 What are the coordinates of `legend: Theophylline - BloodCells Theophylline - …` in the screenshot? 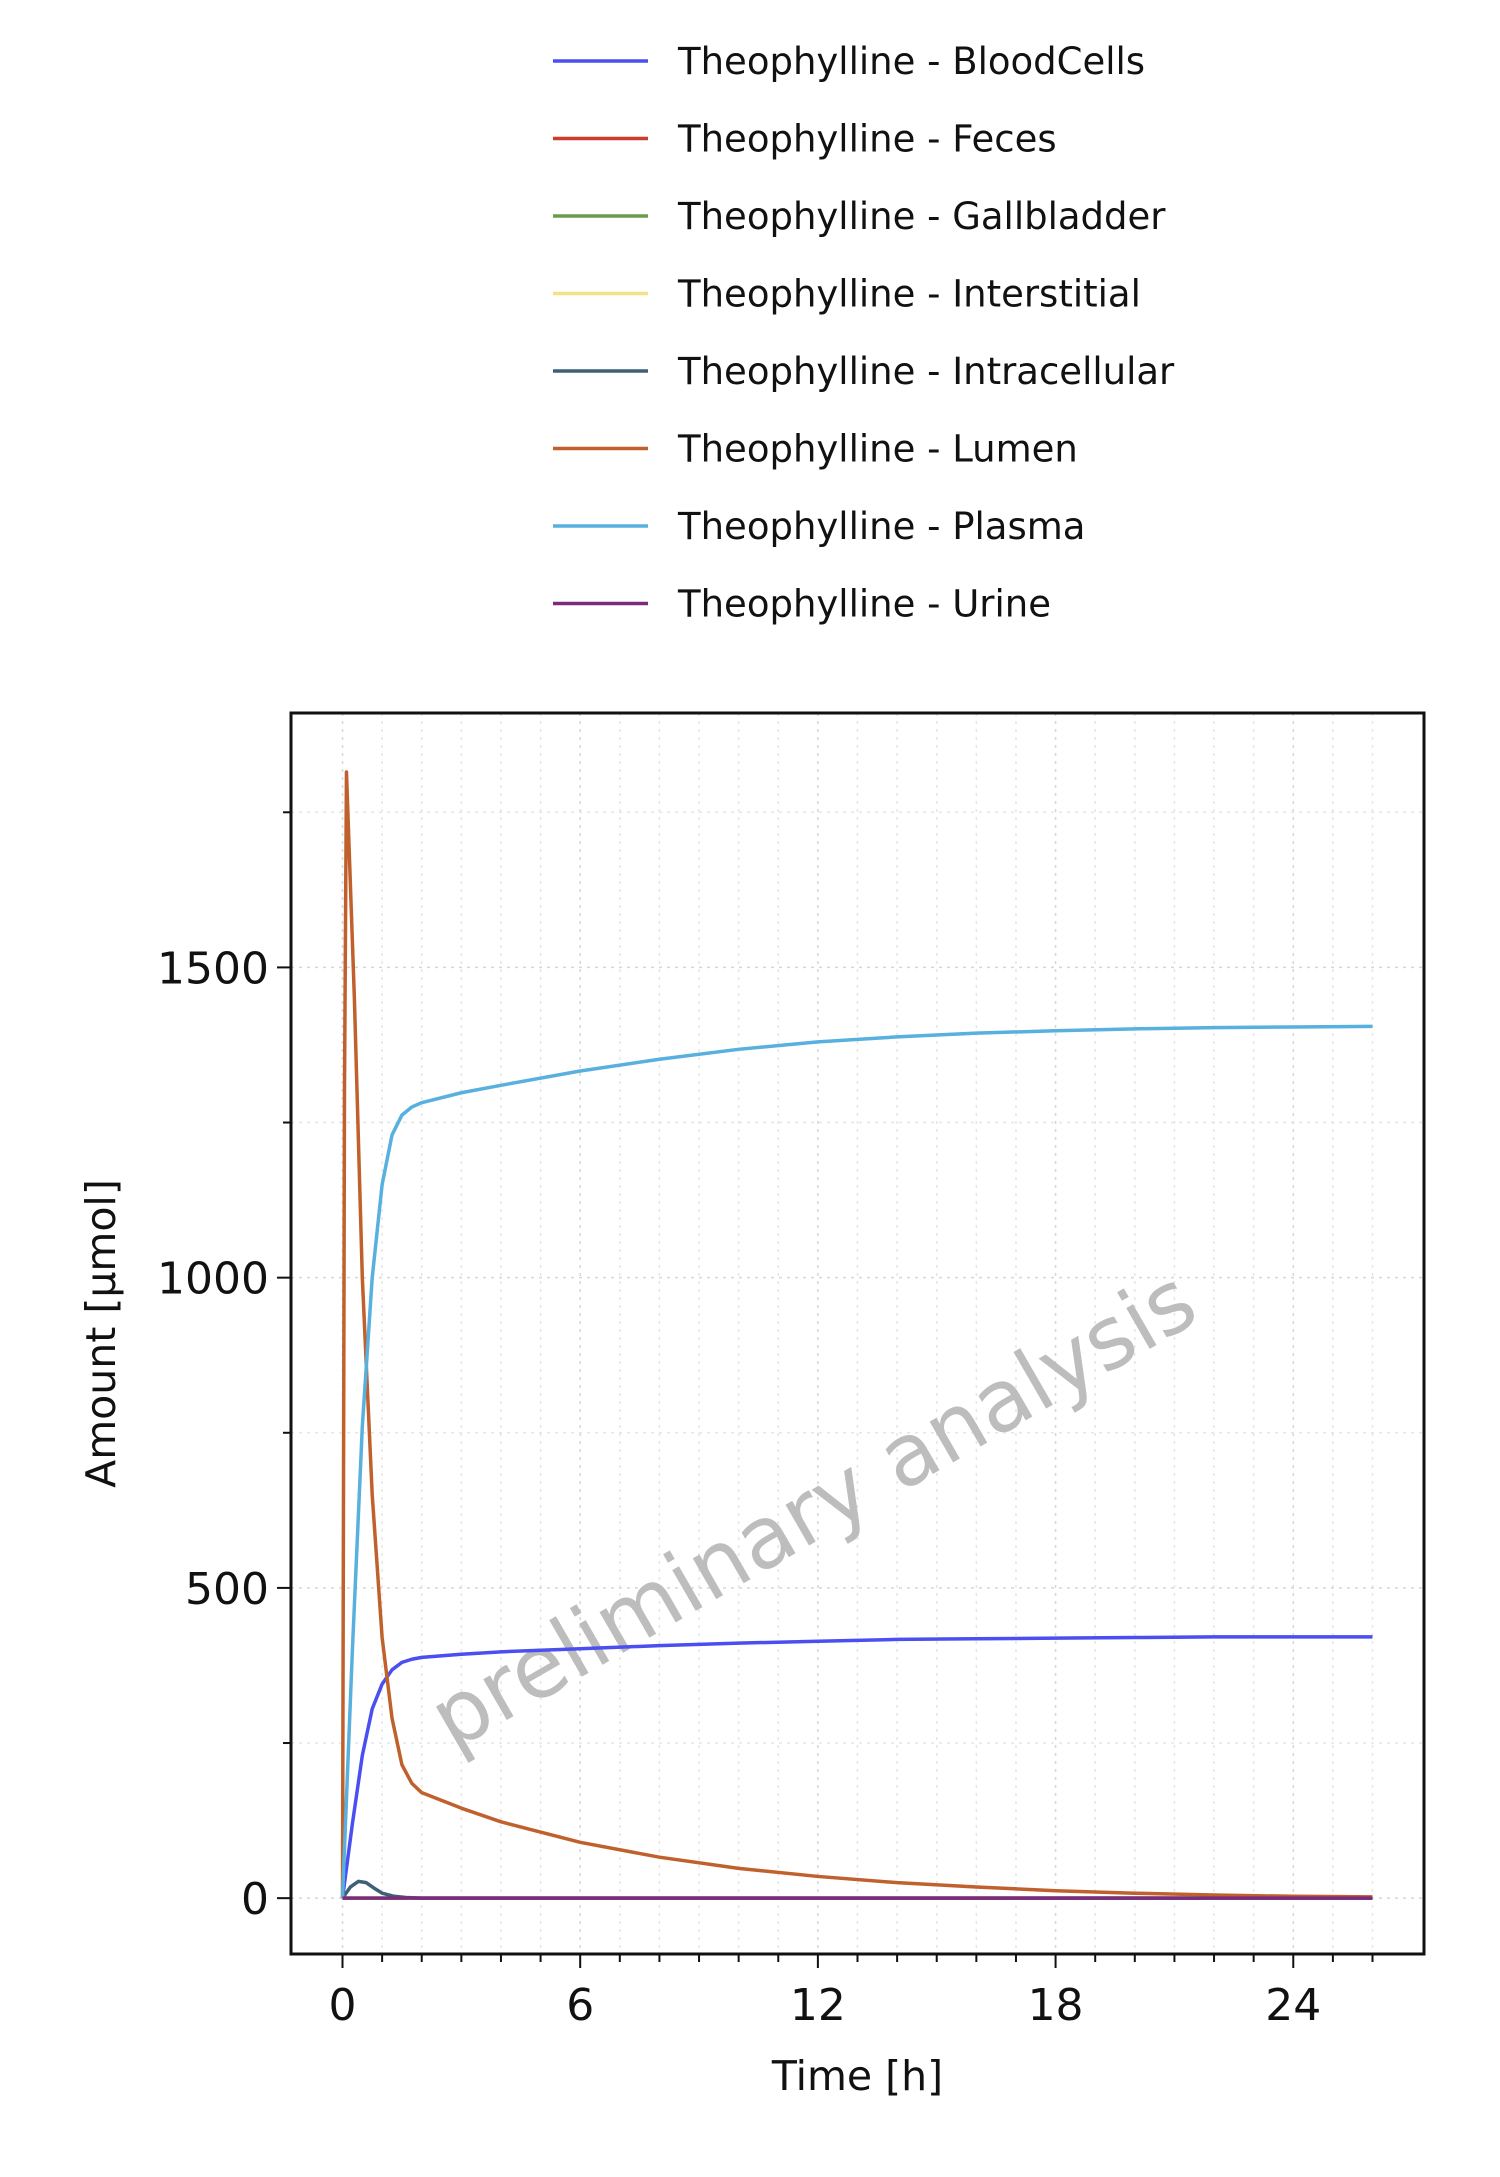 It's located at (864, 333).